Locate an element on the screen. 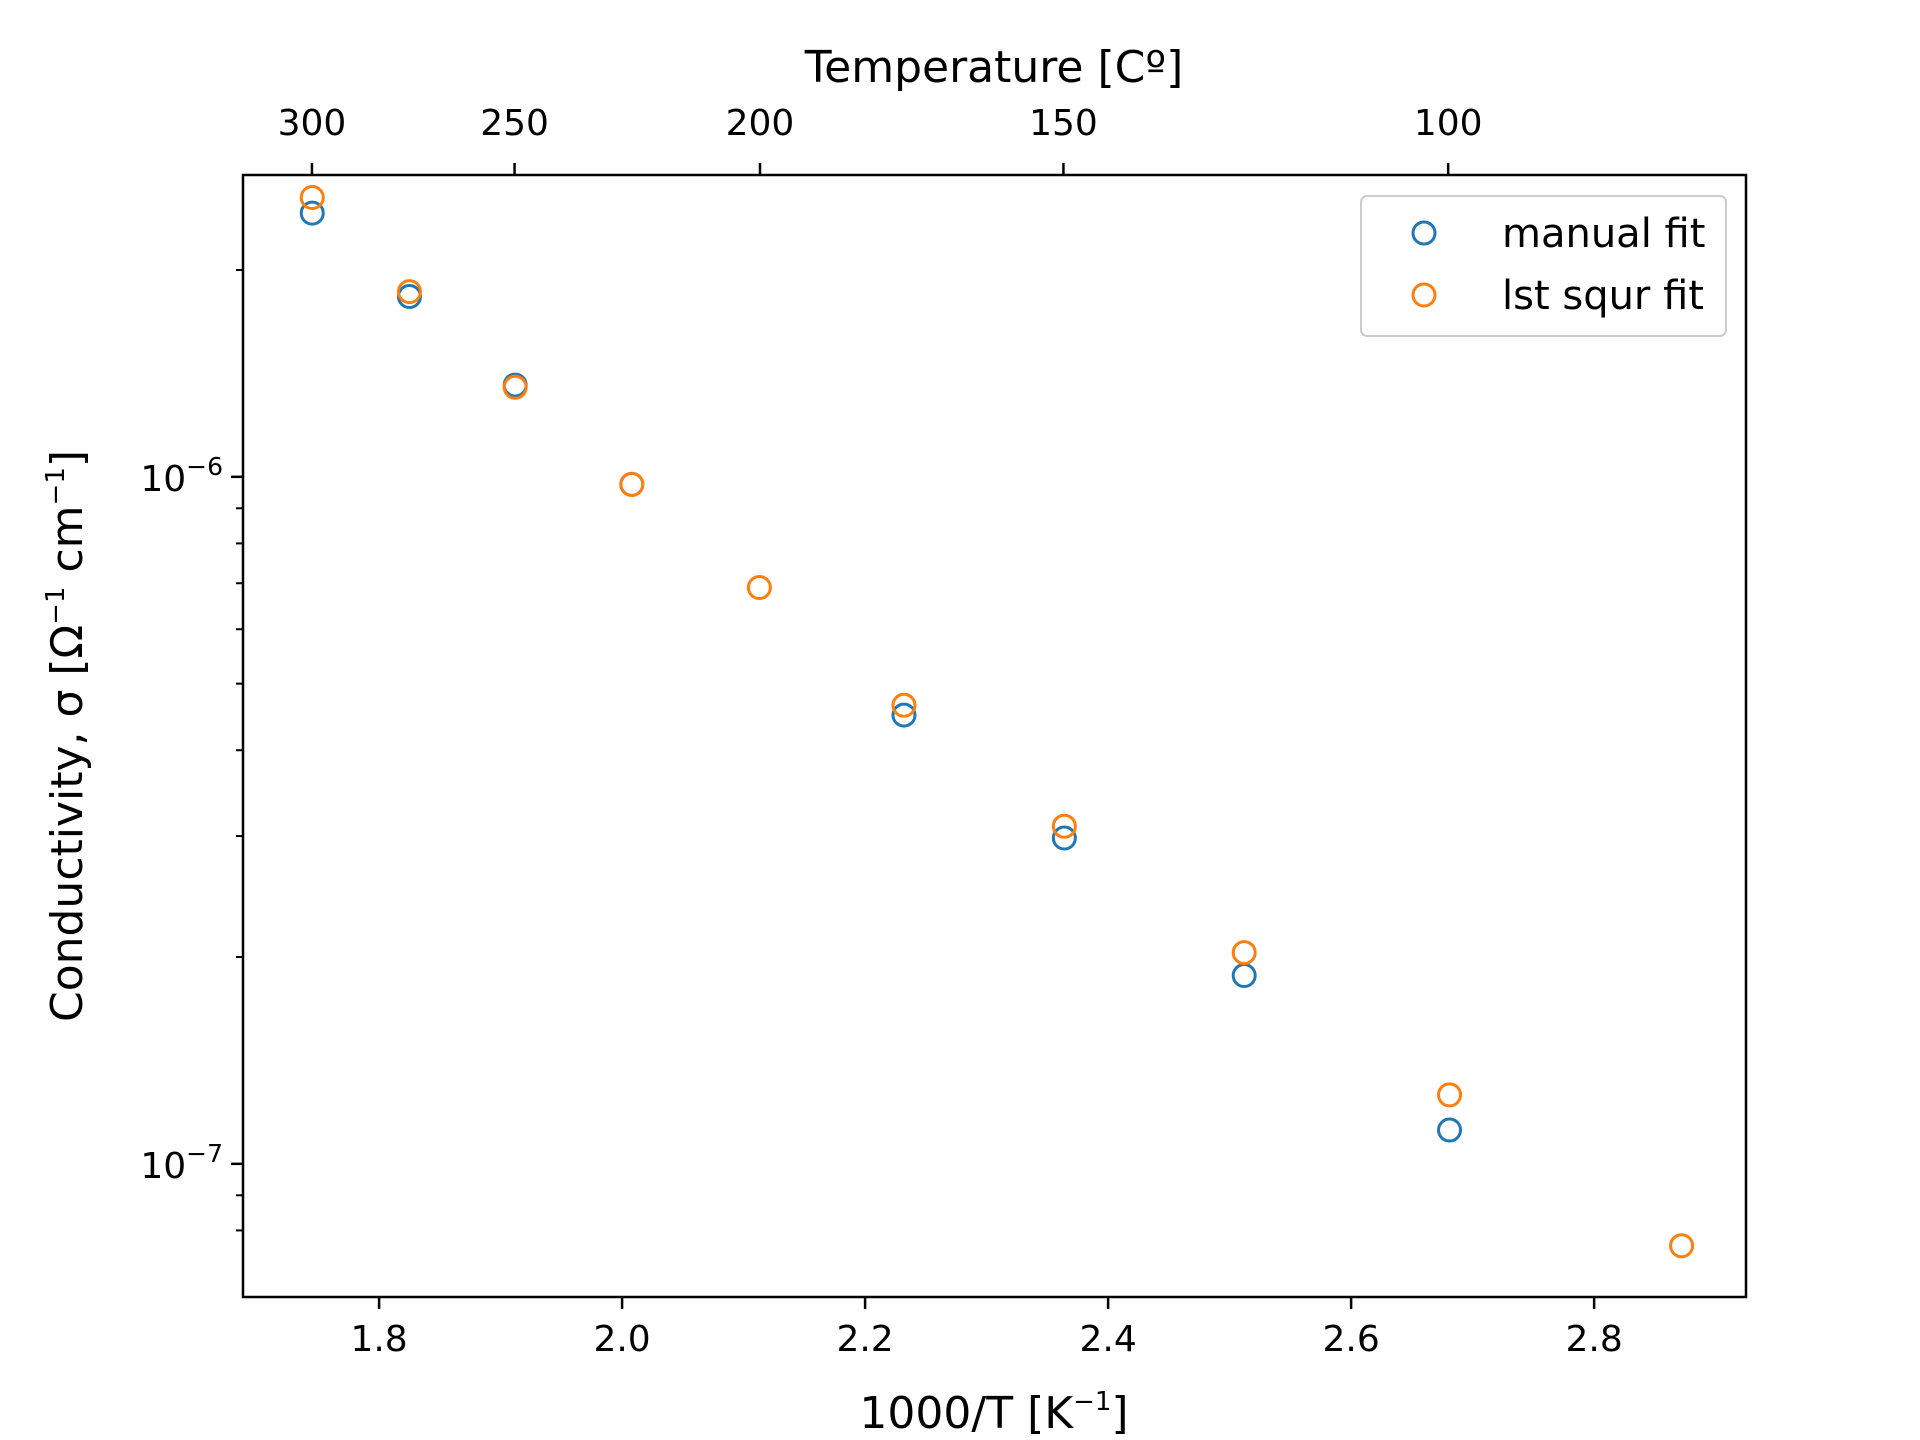  x-tick-label: 2.8 is located at coordinates (1593, 1339).